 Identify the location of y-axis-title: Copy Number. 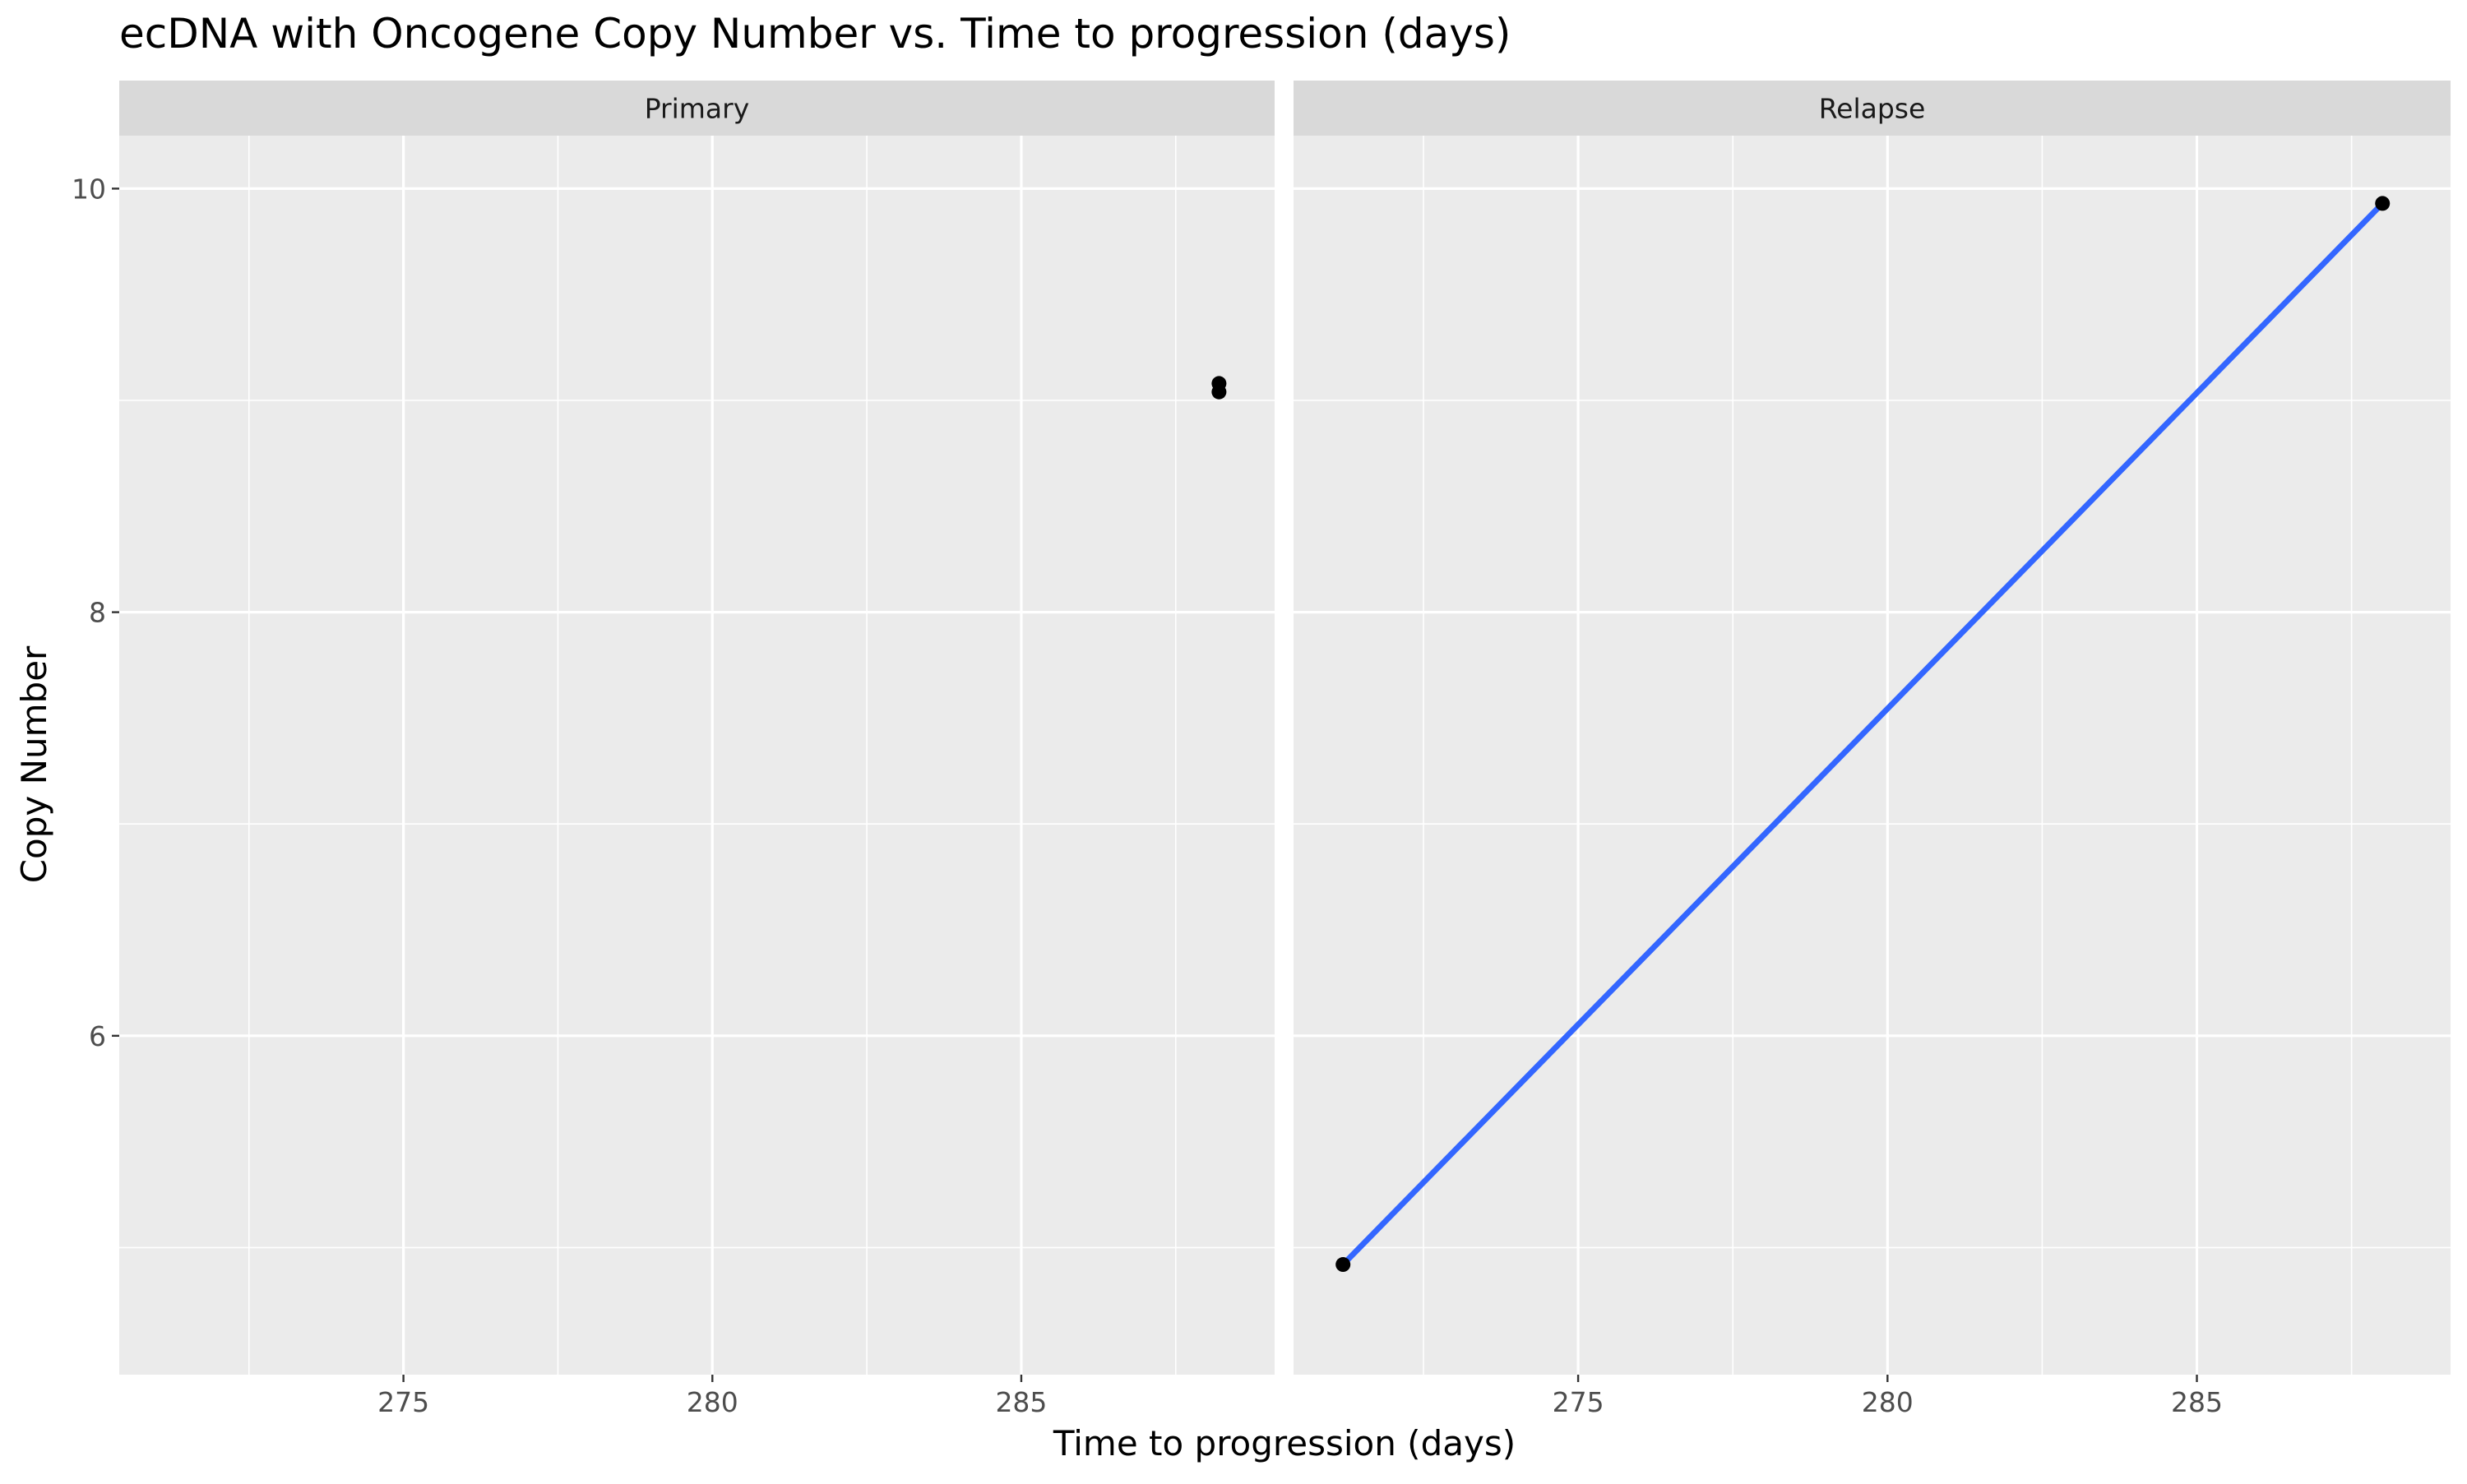
(34, 764).